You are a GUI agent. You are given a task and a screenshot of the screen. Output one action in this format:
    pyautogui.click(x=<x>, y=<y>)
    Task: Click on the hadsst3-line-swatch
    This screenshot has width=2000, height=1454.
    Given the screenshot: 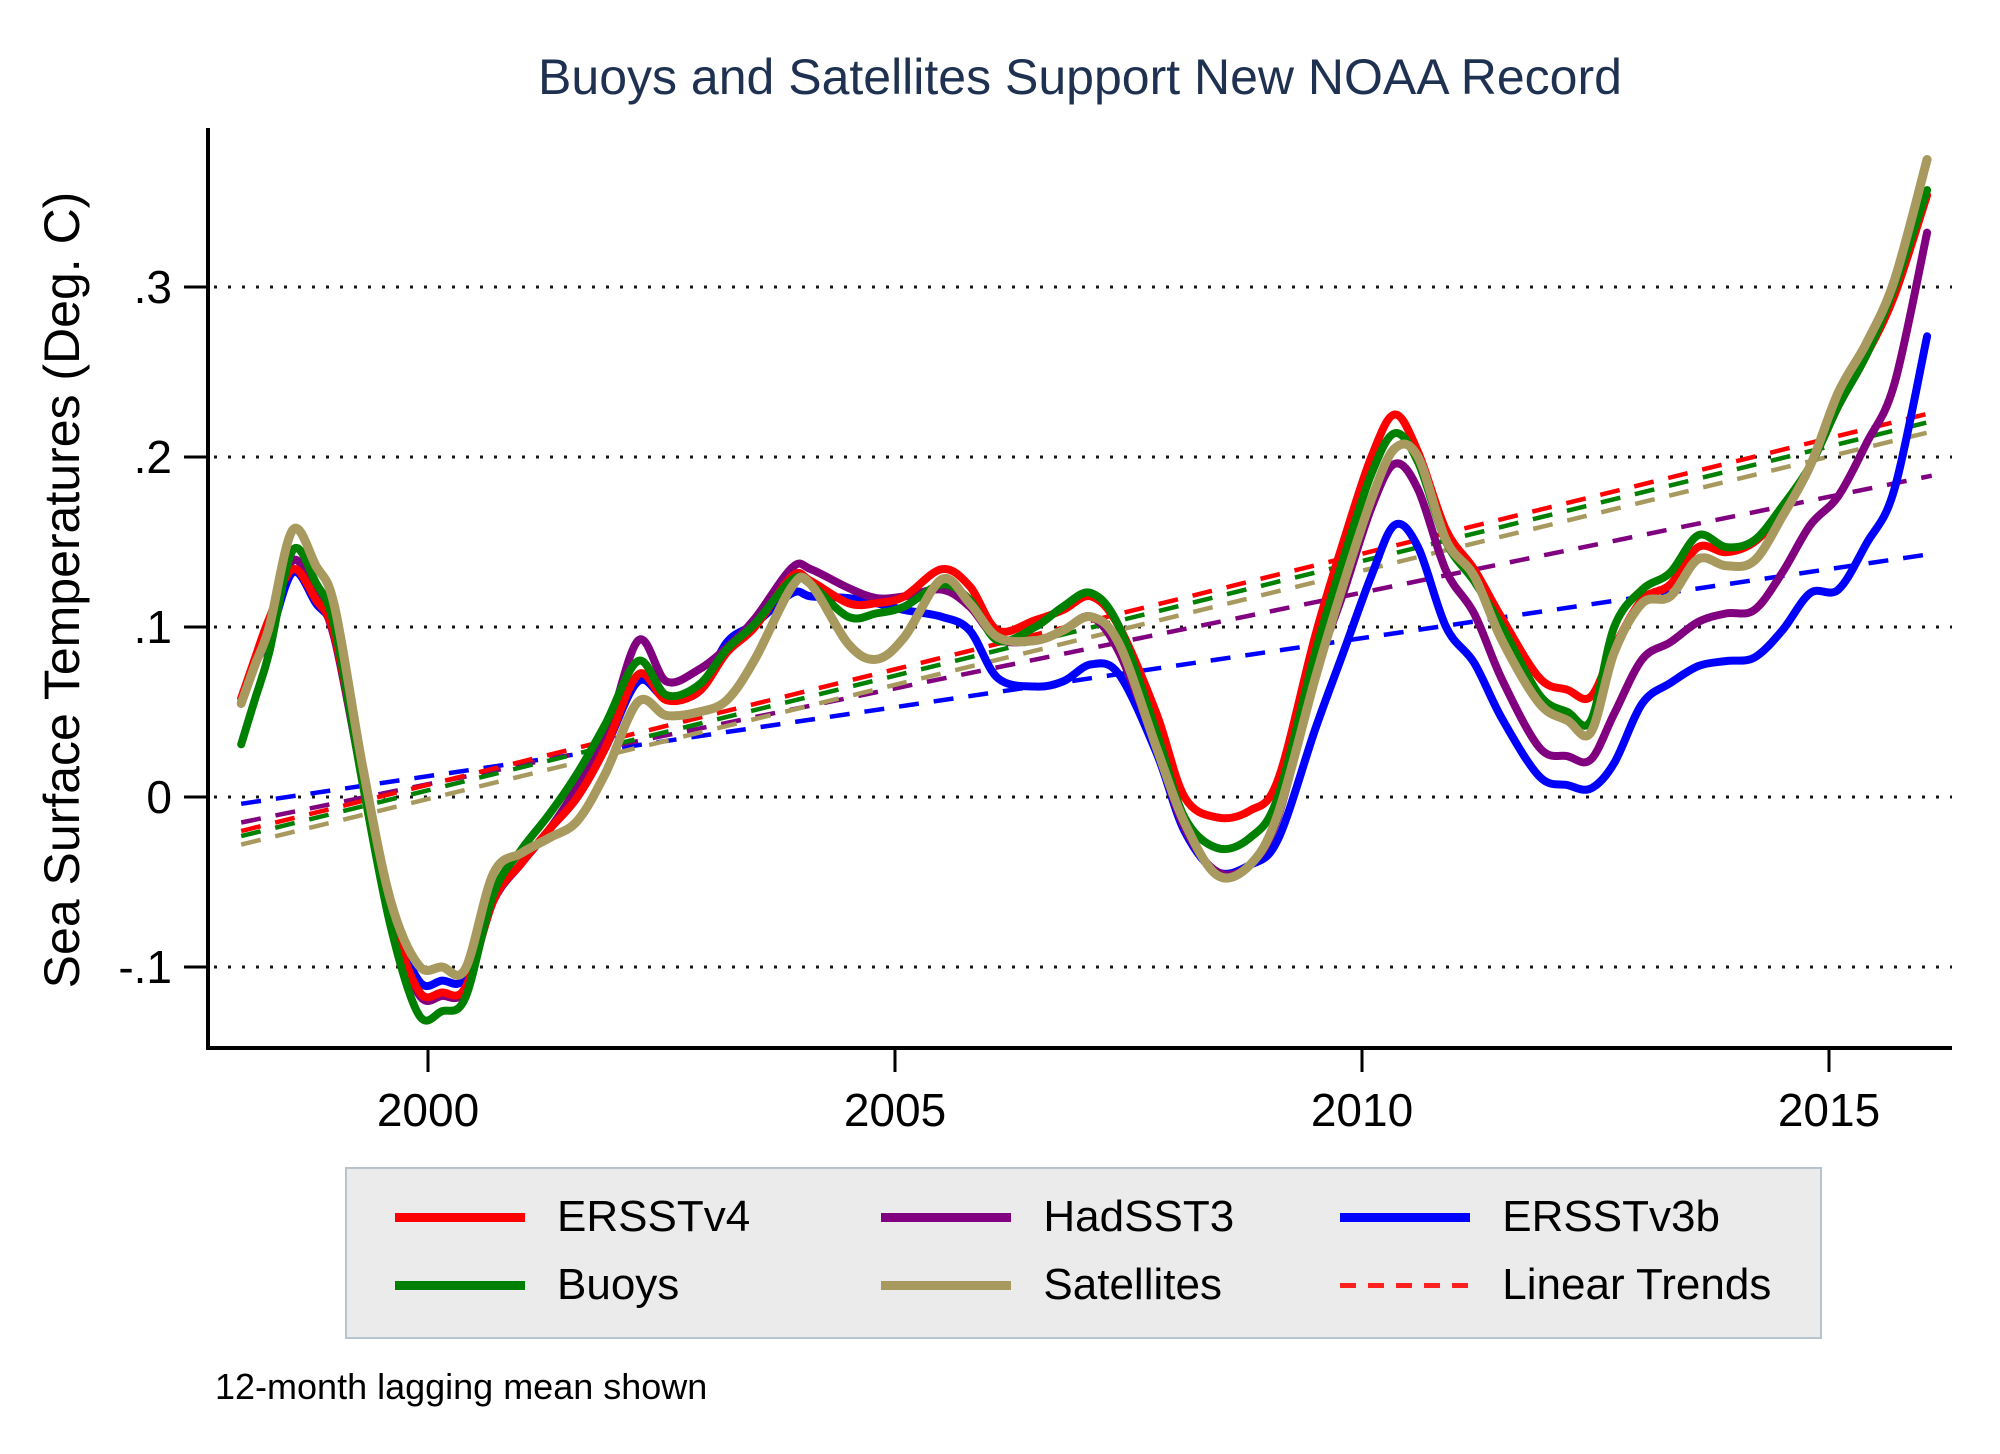 What is the action you would take?
    pyautogui.click(x=946, y=1217)
    